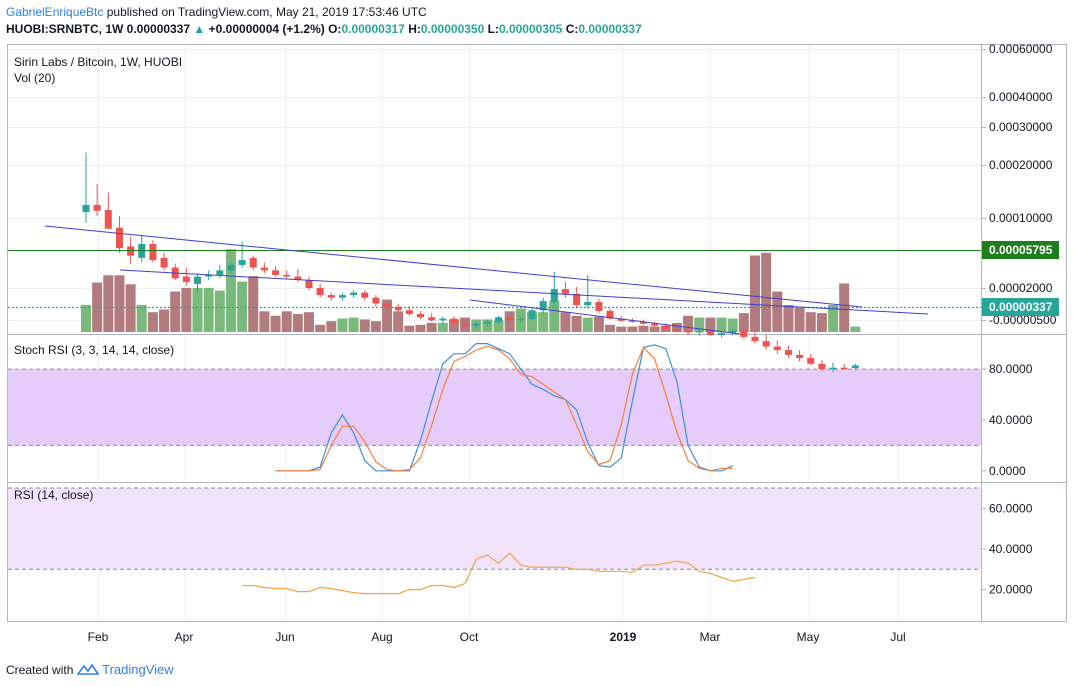 This screenshot has width=1073, height=687. What do you see at coordinates (1011, 508) in the screenshot?
I see `rsi-y-tick-label: 60.0000` at bounding box center [1011, 508].